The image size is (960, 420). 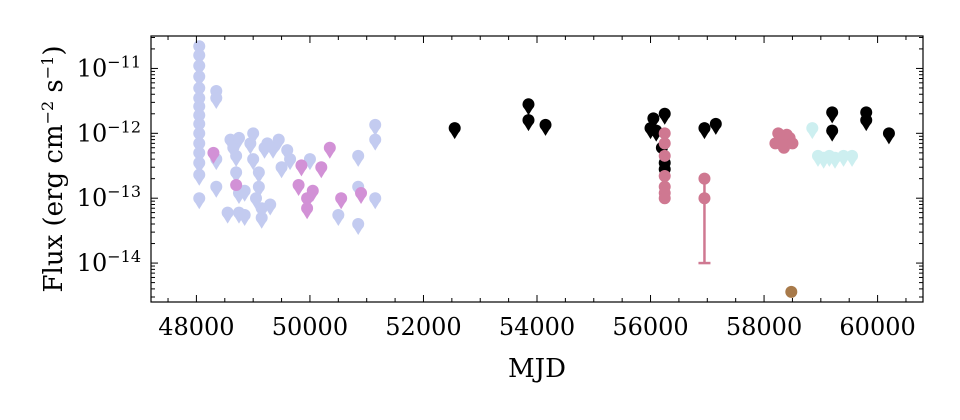 I want to click on y-axis-title-part: ), so click(x=54, y=50).